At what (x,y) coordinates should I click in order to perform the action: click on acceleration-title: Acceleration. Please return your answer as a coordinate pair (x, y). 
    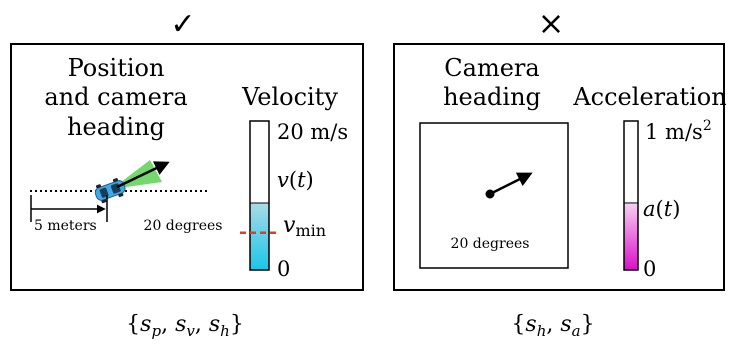
    Looking at the image, I should click on (649, 97).